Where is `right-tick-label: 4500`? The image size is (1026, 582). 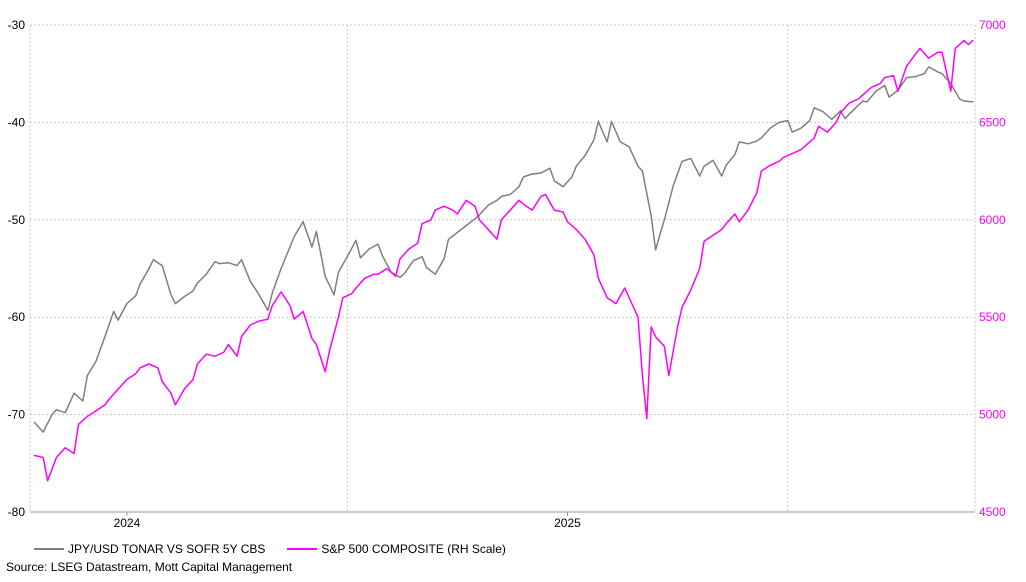 right-tick-label: 4500 is located at coordinates (992, 512).